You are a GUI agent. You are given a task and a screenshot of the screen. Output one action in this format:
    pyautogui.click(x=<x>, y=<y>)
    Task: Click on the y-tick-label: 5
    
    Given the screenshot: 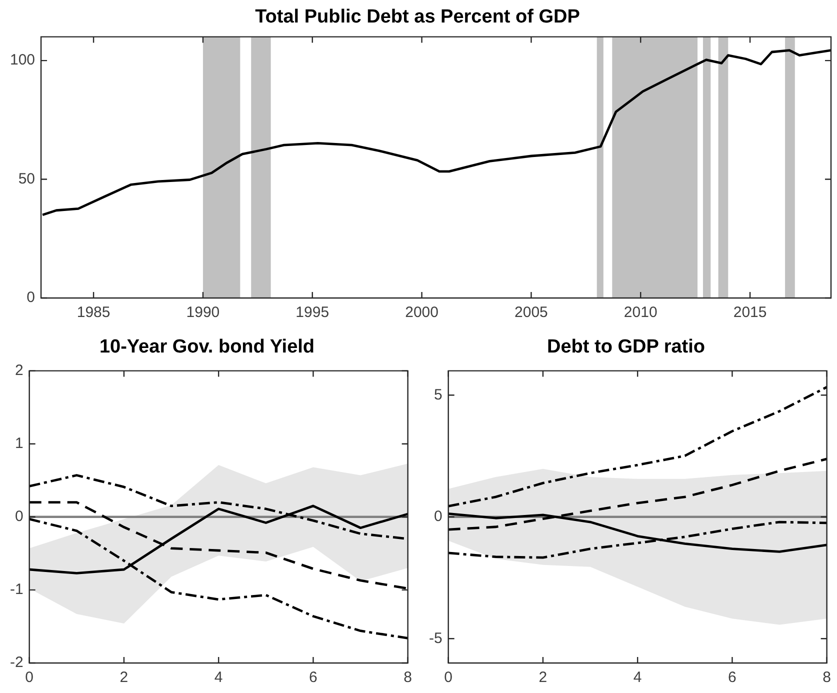 What is the action you would take?
    pyautogui.click(x=438, y=395)
    